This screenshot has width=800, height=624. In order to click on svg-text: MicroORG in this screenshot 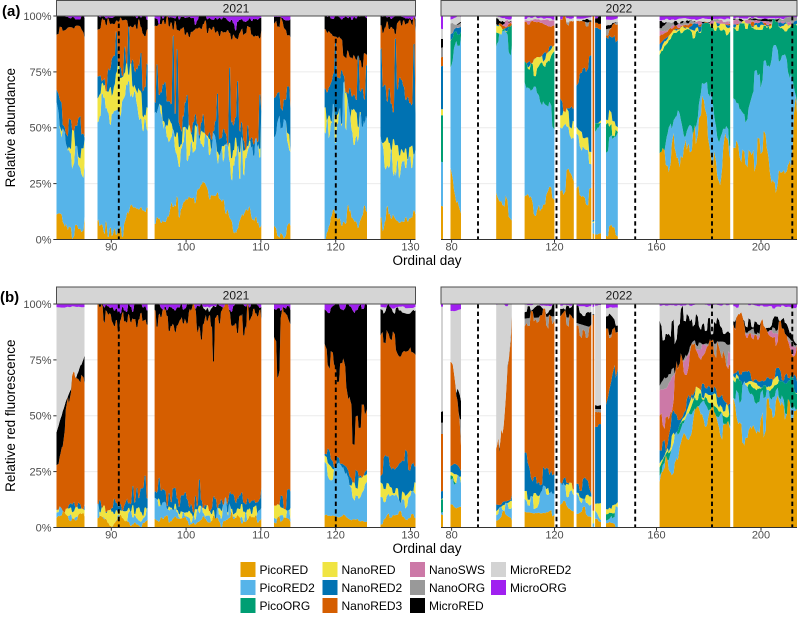, I will do `click(538, 588)`.